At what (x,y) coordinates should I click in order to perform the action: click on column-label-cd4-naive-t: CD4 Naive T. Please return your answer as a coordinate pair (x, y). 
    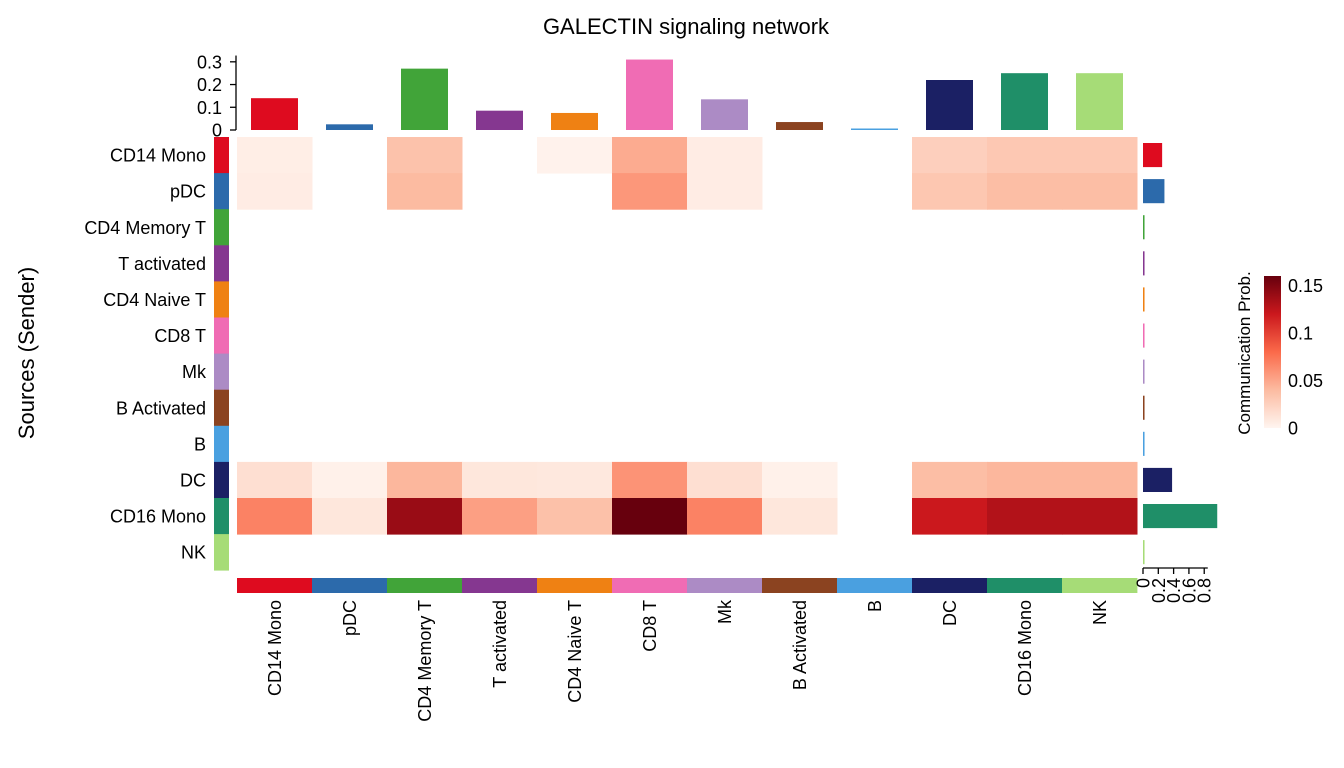
    Looking at the image, I should click on (575, 651).